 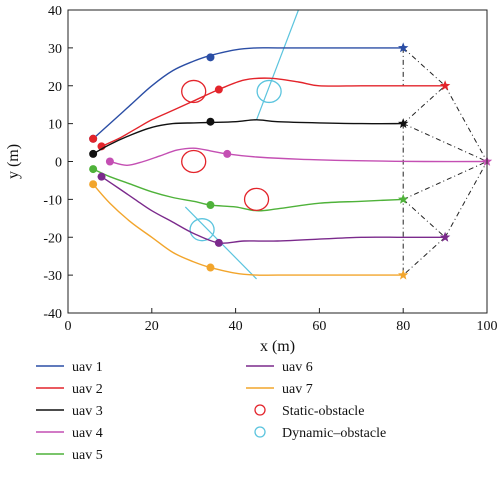 I want to click on legend-item: Dynamic–obstacle, so click(x=320, y=433).